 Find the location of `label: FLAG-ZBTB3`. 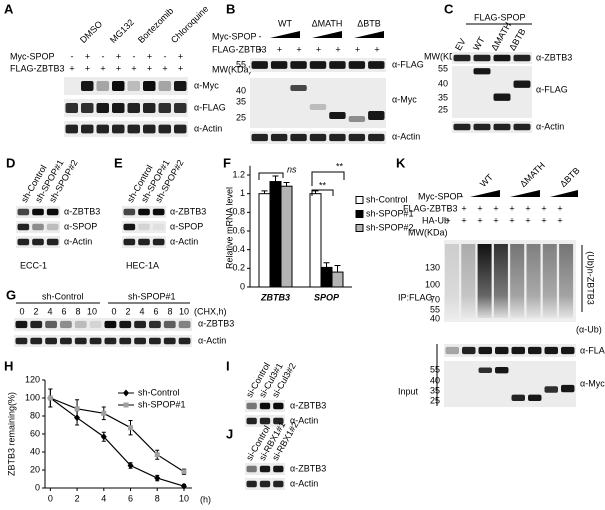

label: FLAG-ZBTB3 is located at coordinates (37, 68).